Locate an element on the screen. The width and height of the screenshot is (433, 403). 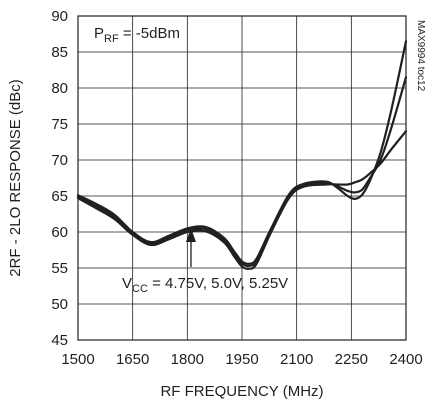
y-tick-label: 60 is located at coordinates (59, 232).